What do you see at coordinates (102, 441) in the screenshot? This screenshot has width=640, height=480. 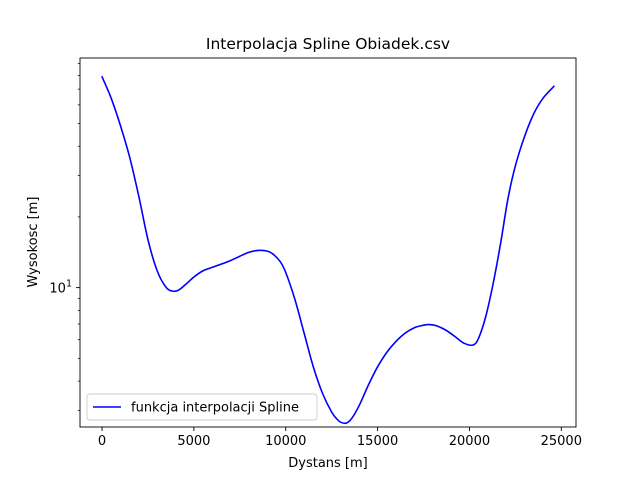 I see `x-tick-label: 0` at bounding box center [102, 441].